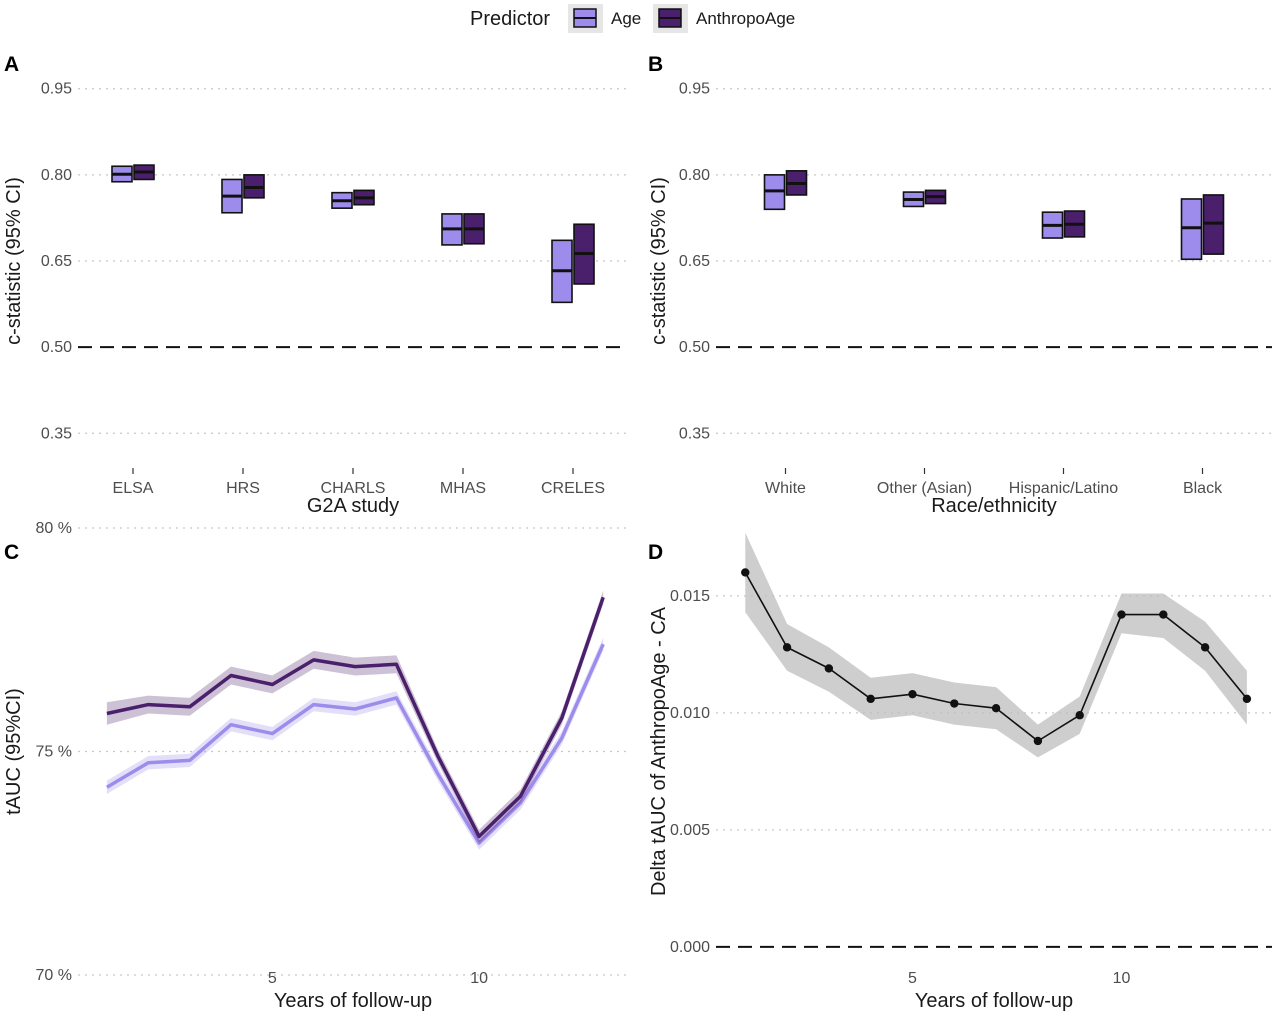  I want to click on series-line-age, so click(355, 744).